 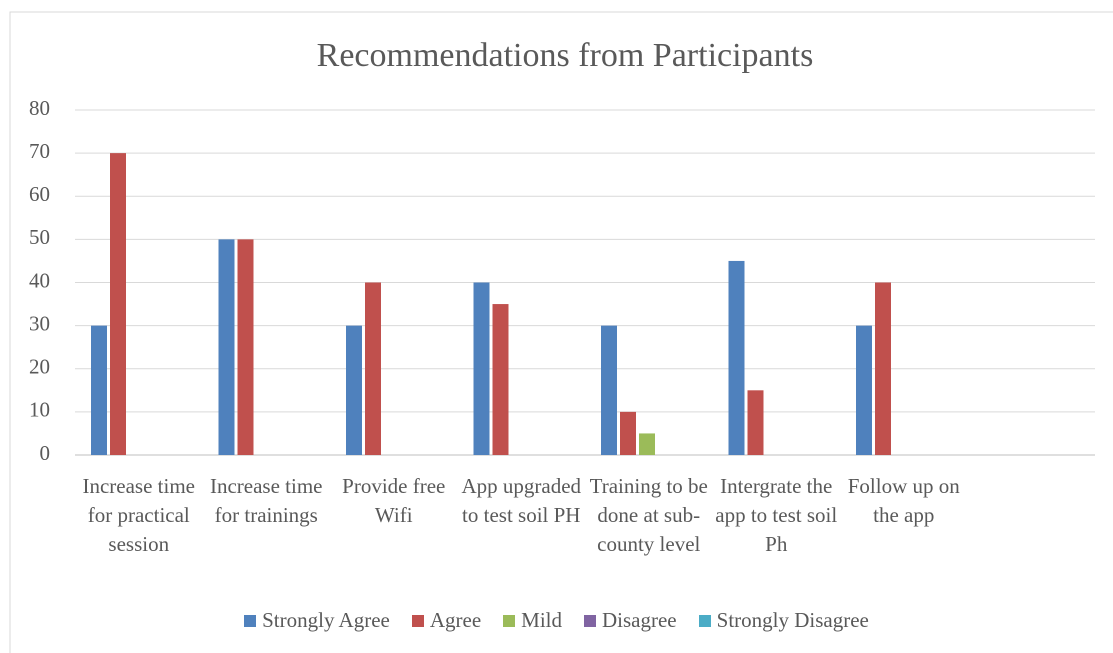 What do you see at coordinates (39, 194) in the screenshot?
I see `y-tick-label: 60` at bounding box center [39, 194].